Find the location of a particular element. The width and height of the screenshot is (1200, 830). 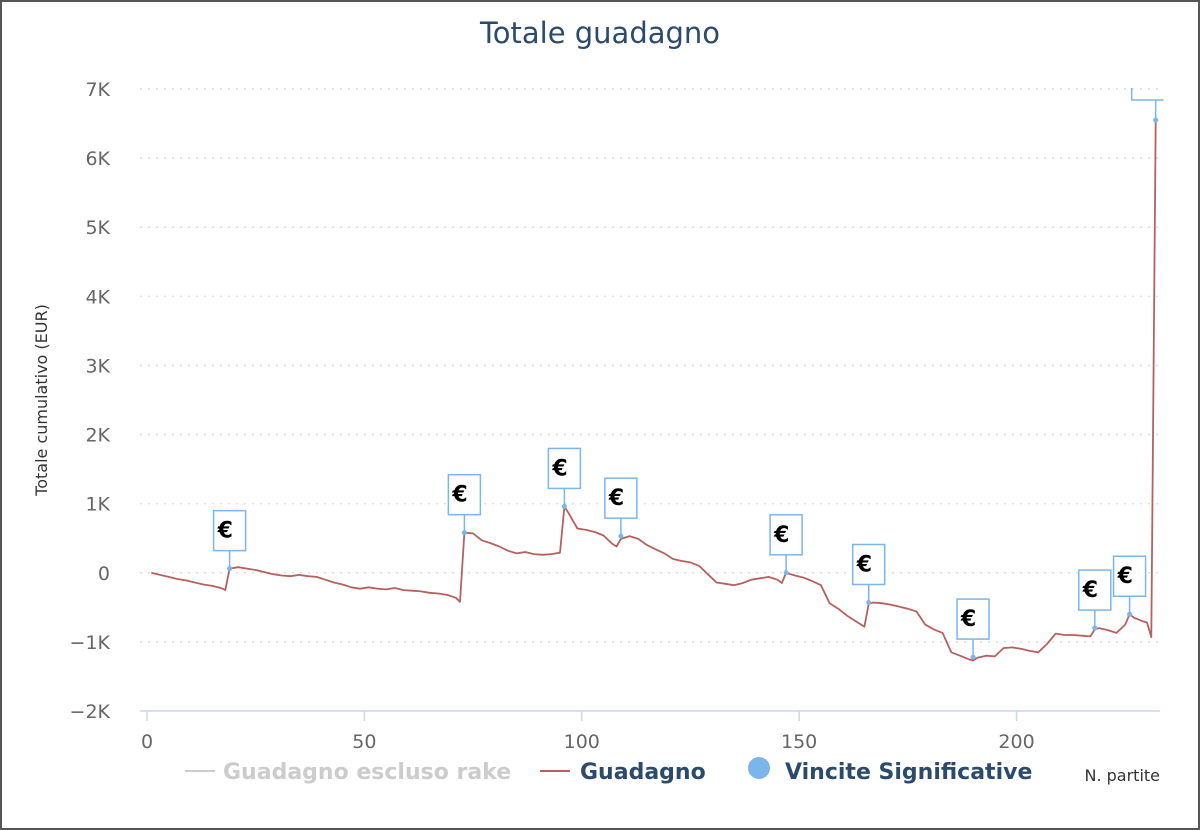

y-tick-label: −2K is located at coordinates (90, 712).